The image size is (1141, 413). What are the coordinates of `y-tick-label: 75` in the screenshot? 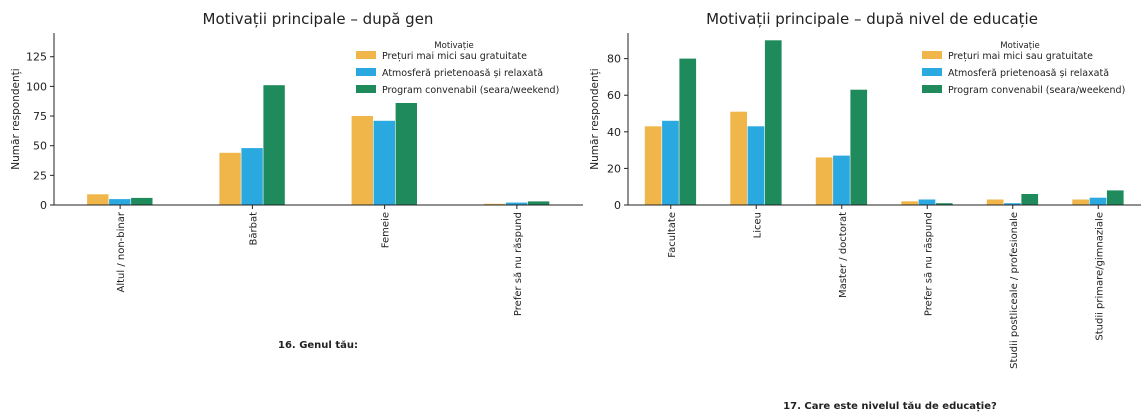 It's located at (40, 116).